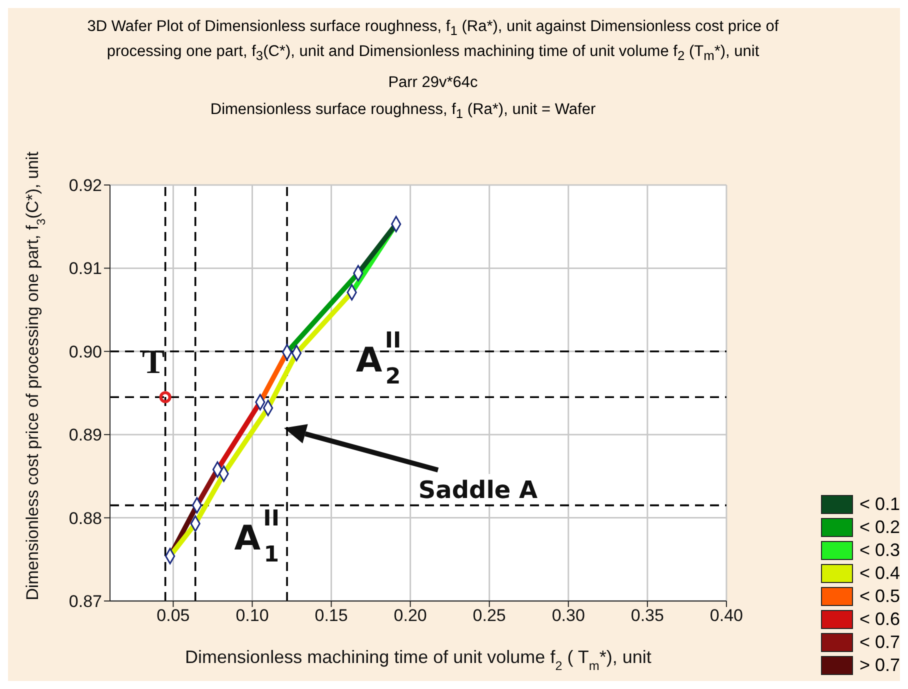 This screenshot has width=908, height=689. What do you see at coordinates (879, 642) in the screenshot?
I see `legend-label: < 0.7` at bounding box center [879, 642].